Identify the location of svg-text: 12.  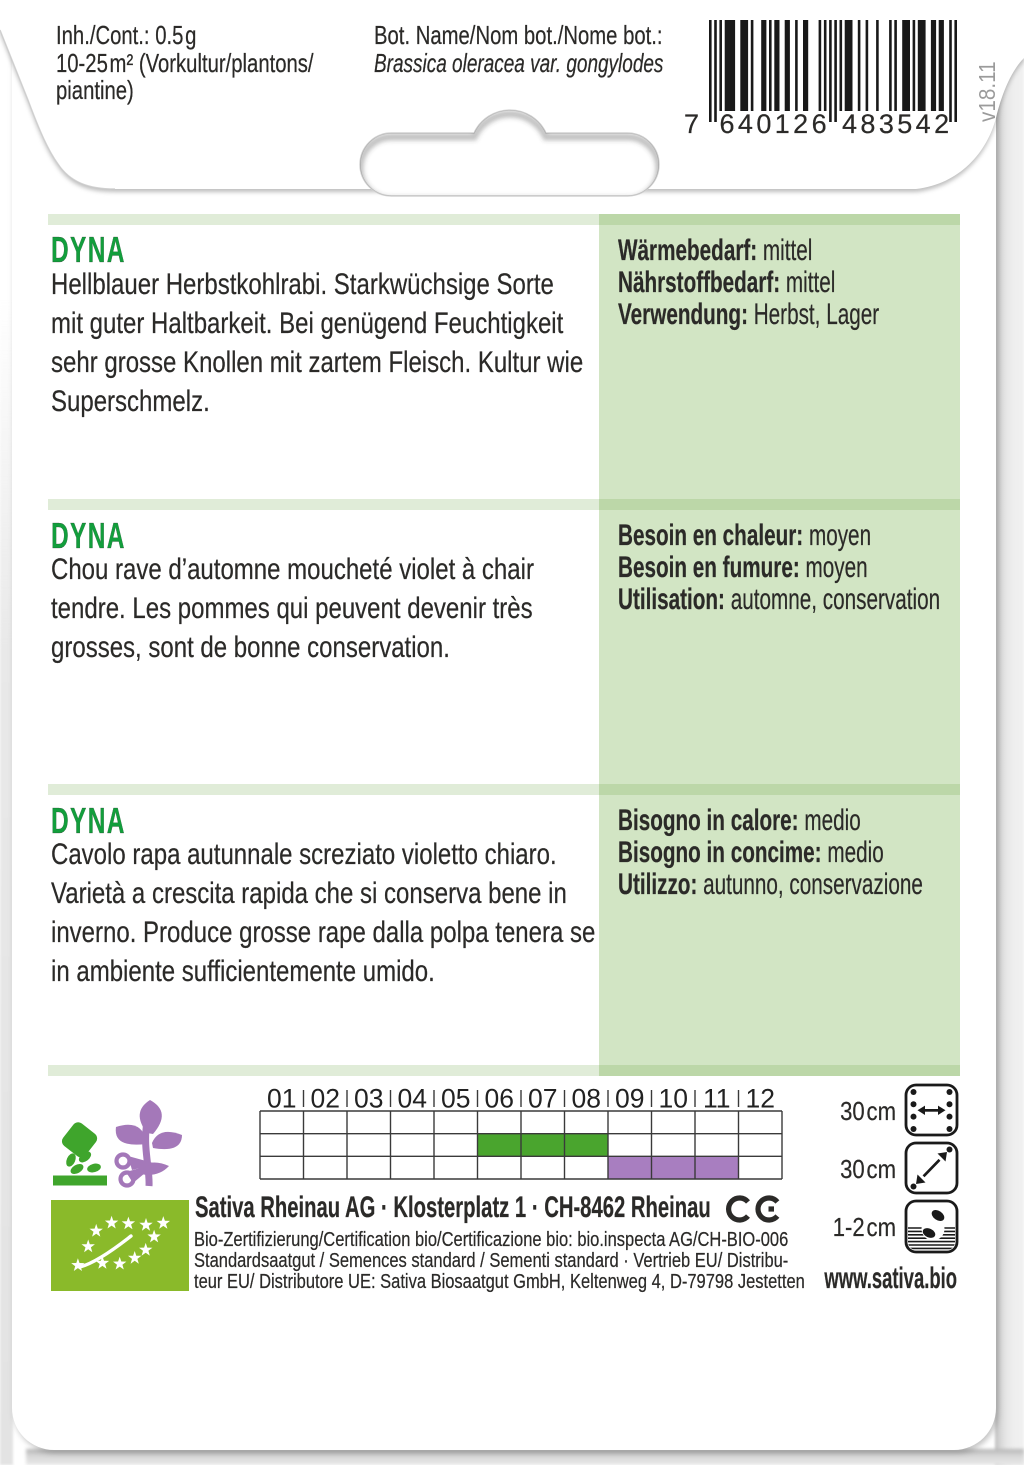
(759, 1099).